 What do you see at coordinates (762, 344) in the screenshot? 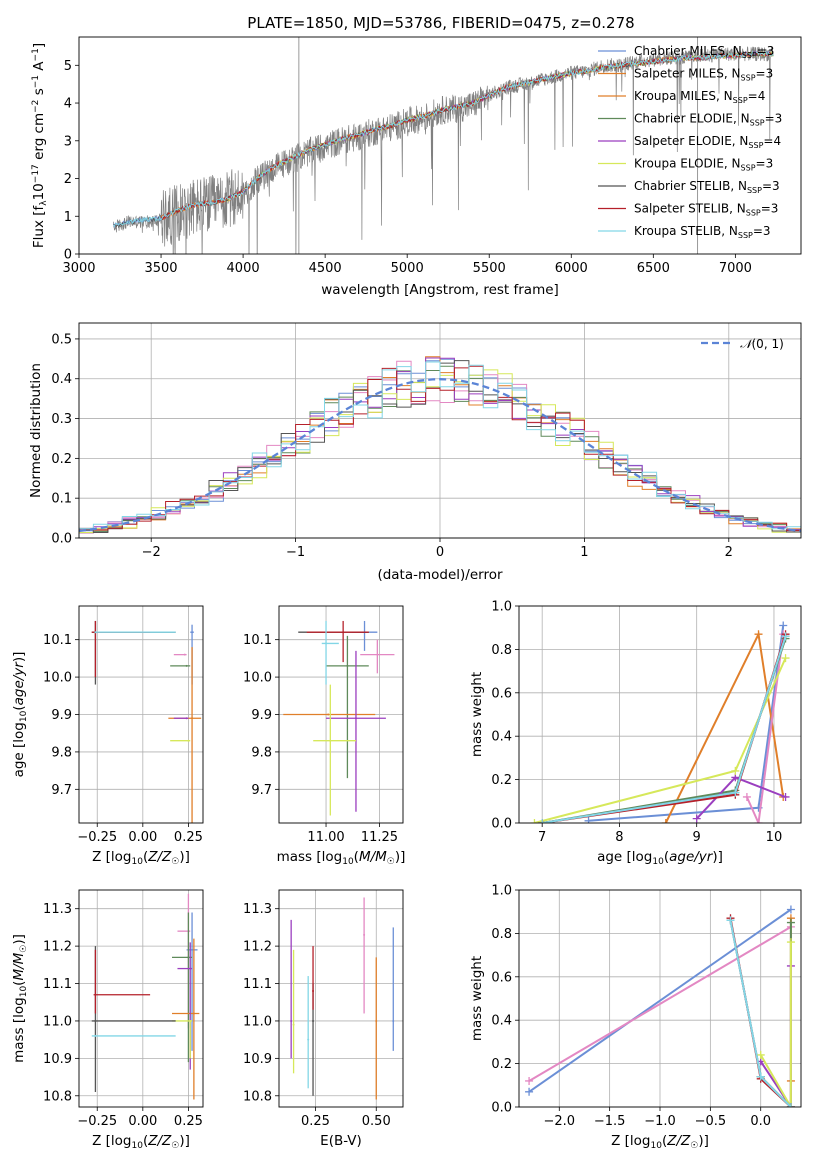
I see `legend-label: 𝒩(0, 1)` at bounding box center [762, 344].